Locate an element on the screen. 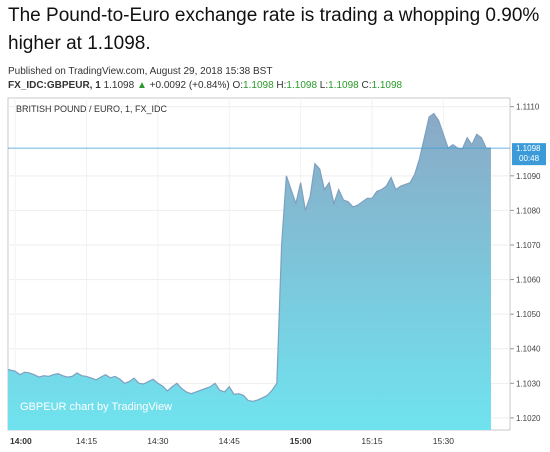 The image size is (550, 452). high-label: H: is located at coordinates (281, 85).